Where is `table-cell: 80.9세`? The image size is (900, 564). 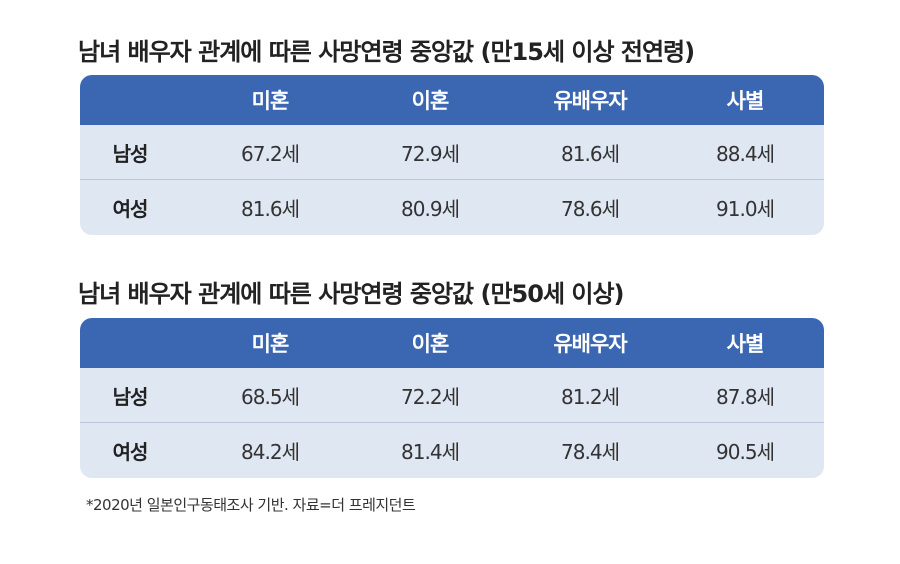 table-cell: 80.9세 is located at coordinates (430, 209).